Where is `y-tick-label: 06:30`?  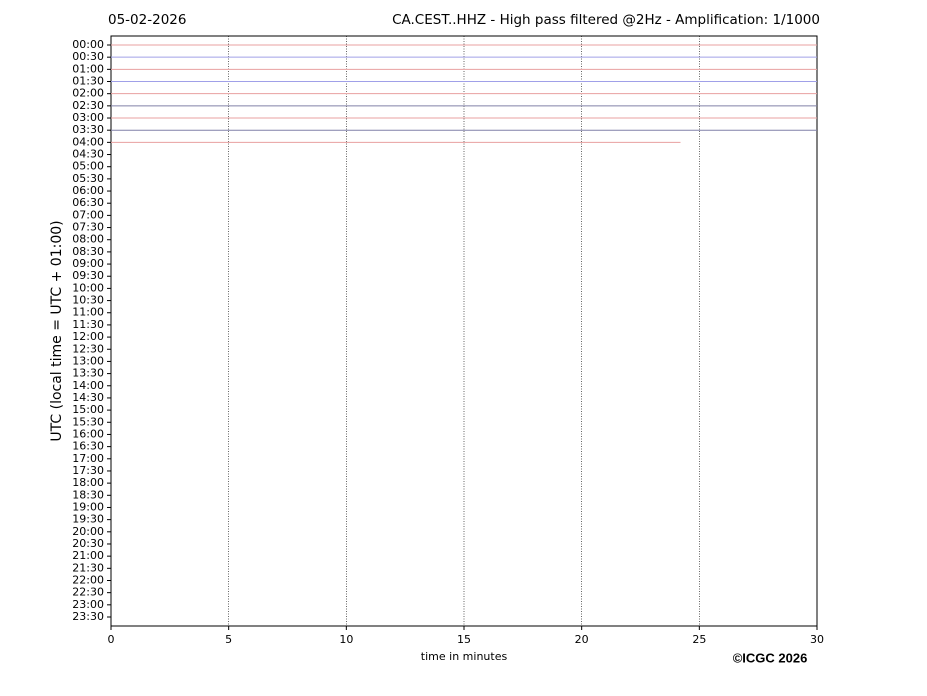
y-tick-label: 06:30 is located at coordinates (88, 202).